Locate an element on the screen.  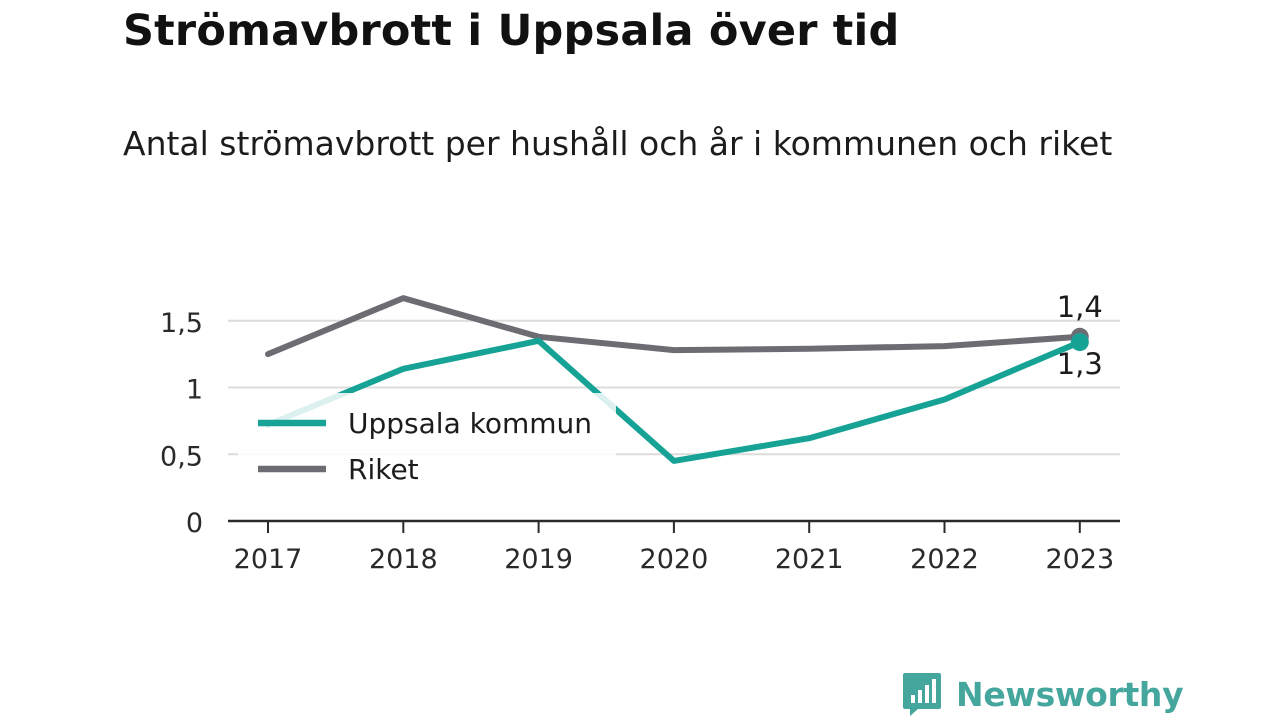
x-tick-label: 2018 is located at coordinates (403, 559).